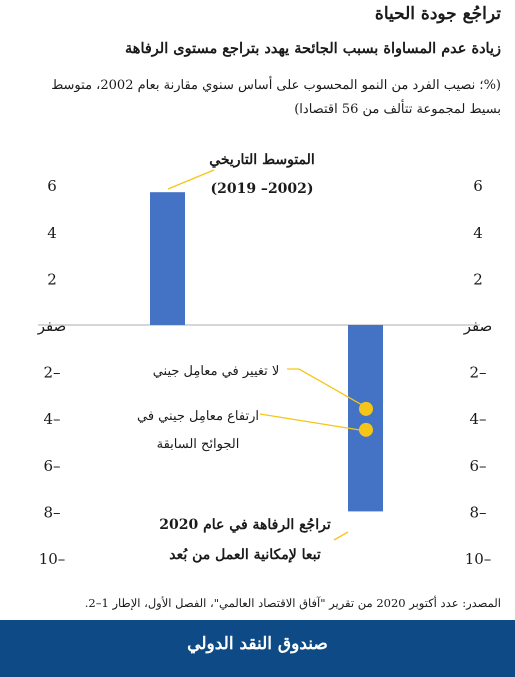  What do you see at coordinates (51, 512) in the screenshot?
I see `y-tick-label-left: –8` at bounding box center [51, 512].